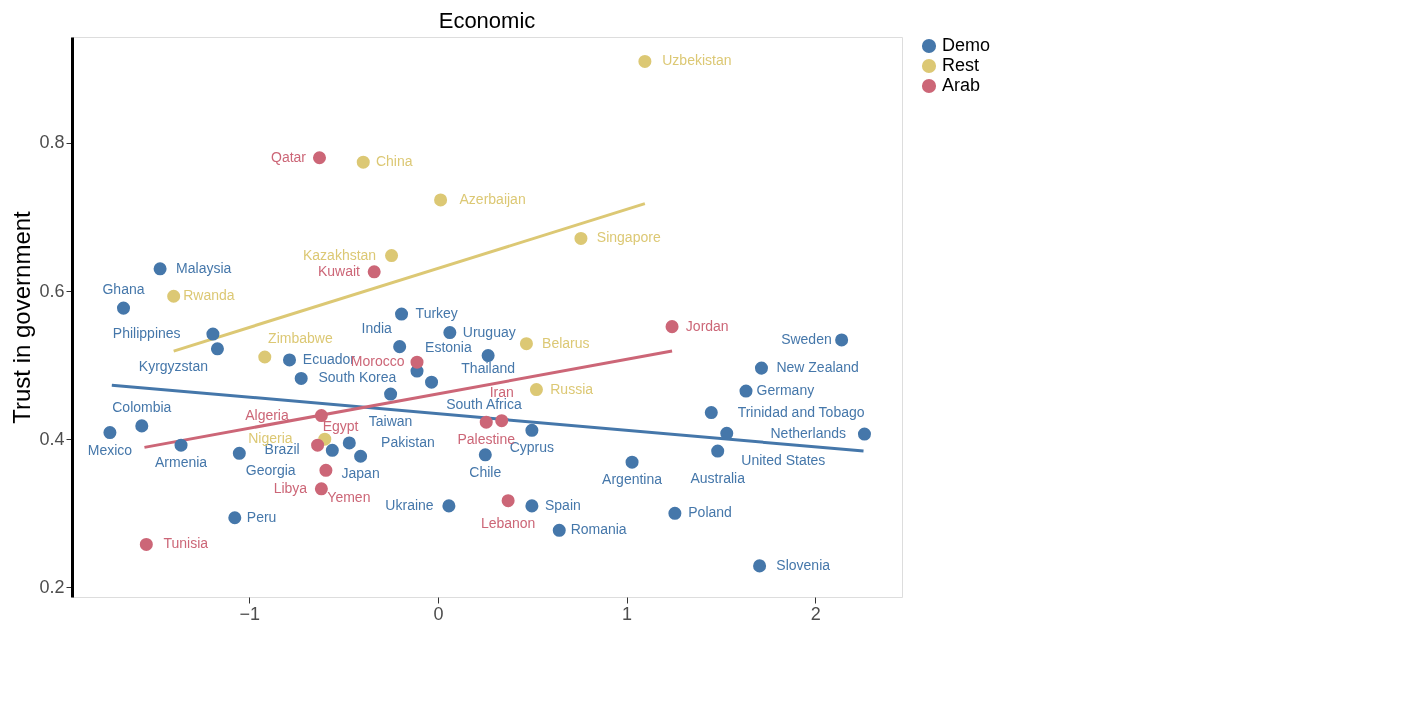  I want to click on annotation: New Zealand, so click(817, 367).